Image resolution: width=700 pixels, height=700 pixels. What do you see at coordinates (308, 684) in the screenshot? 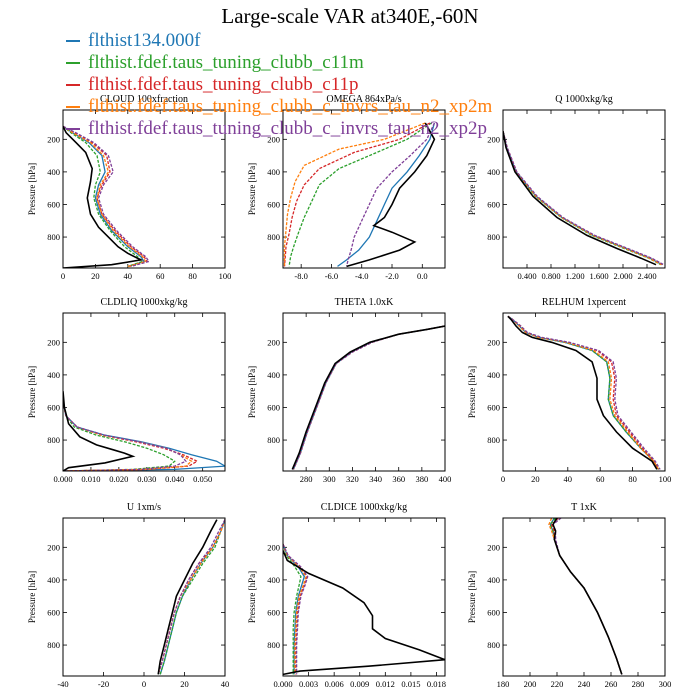
I see `x-tick-label: 0.003` at bounding box center [308, 684].